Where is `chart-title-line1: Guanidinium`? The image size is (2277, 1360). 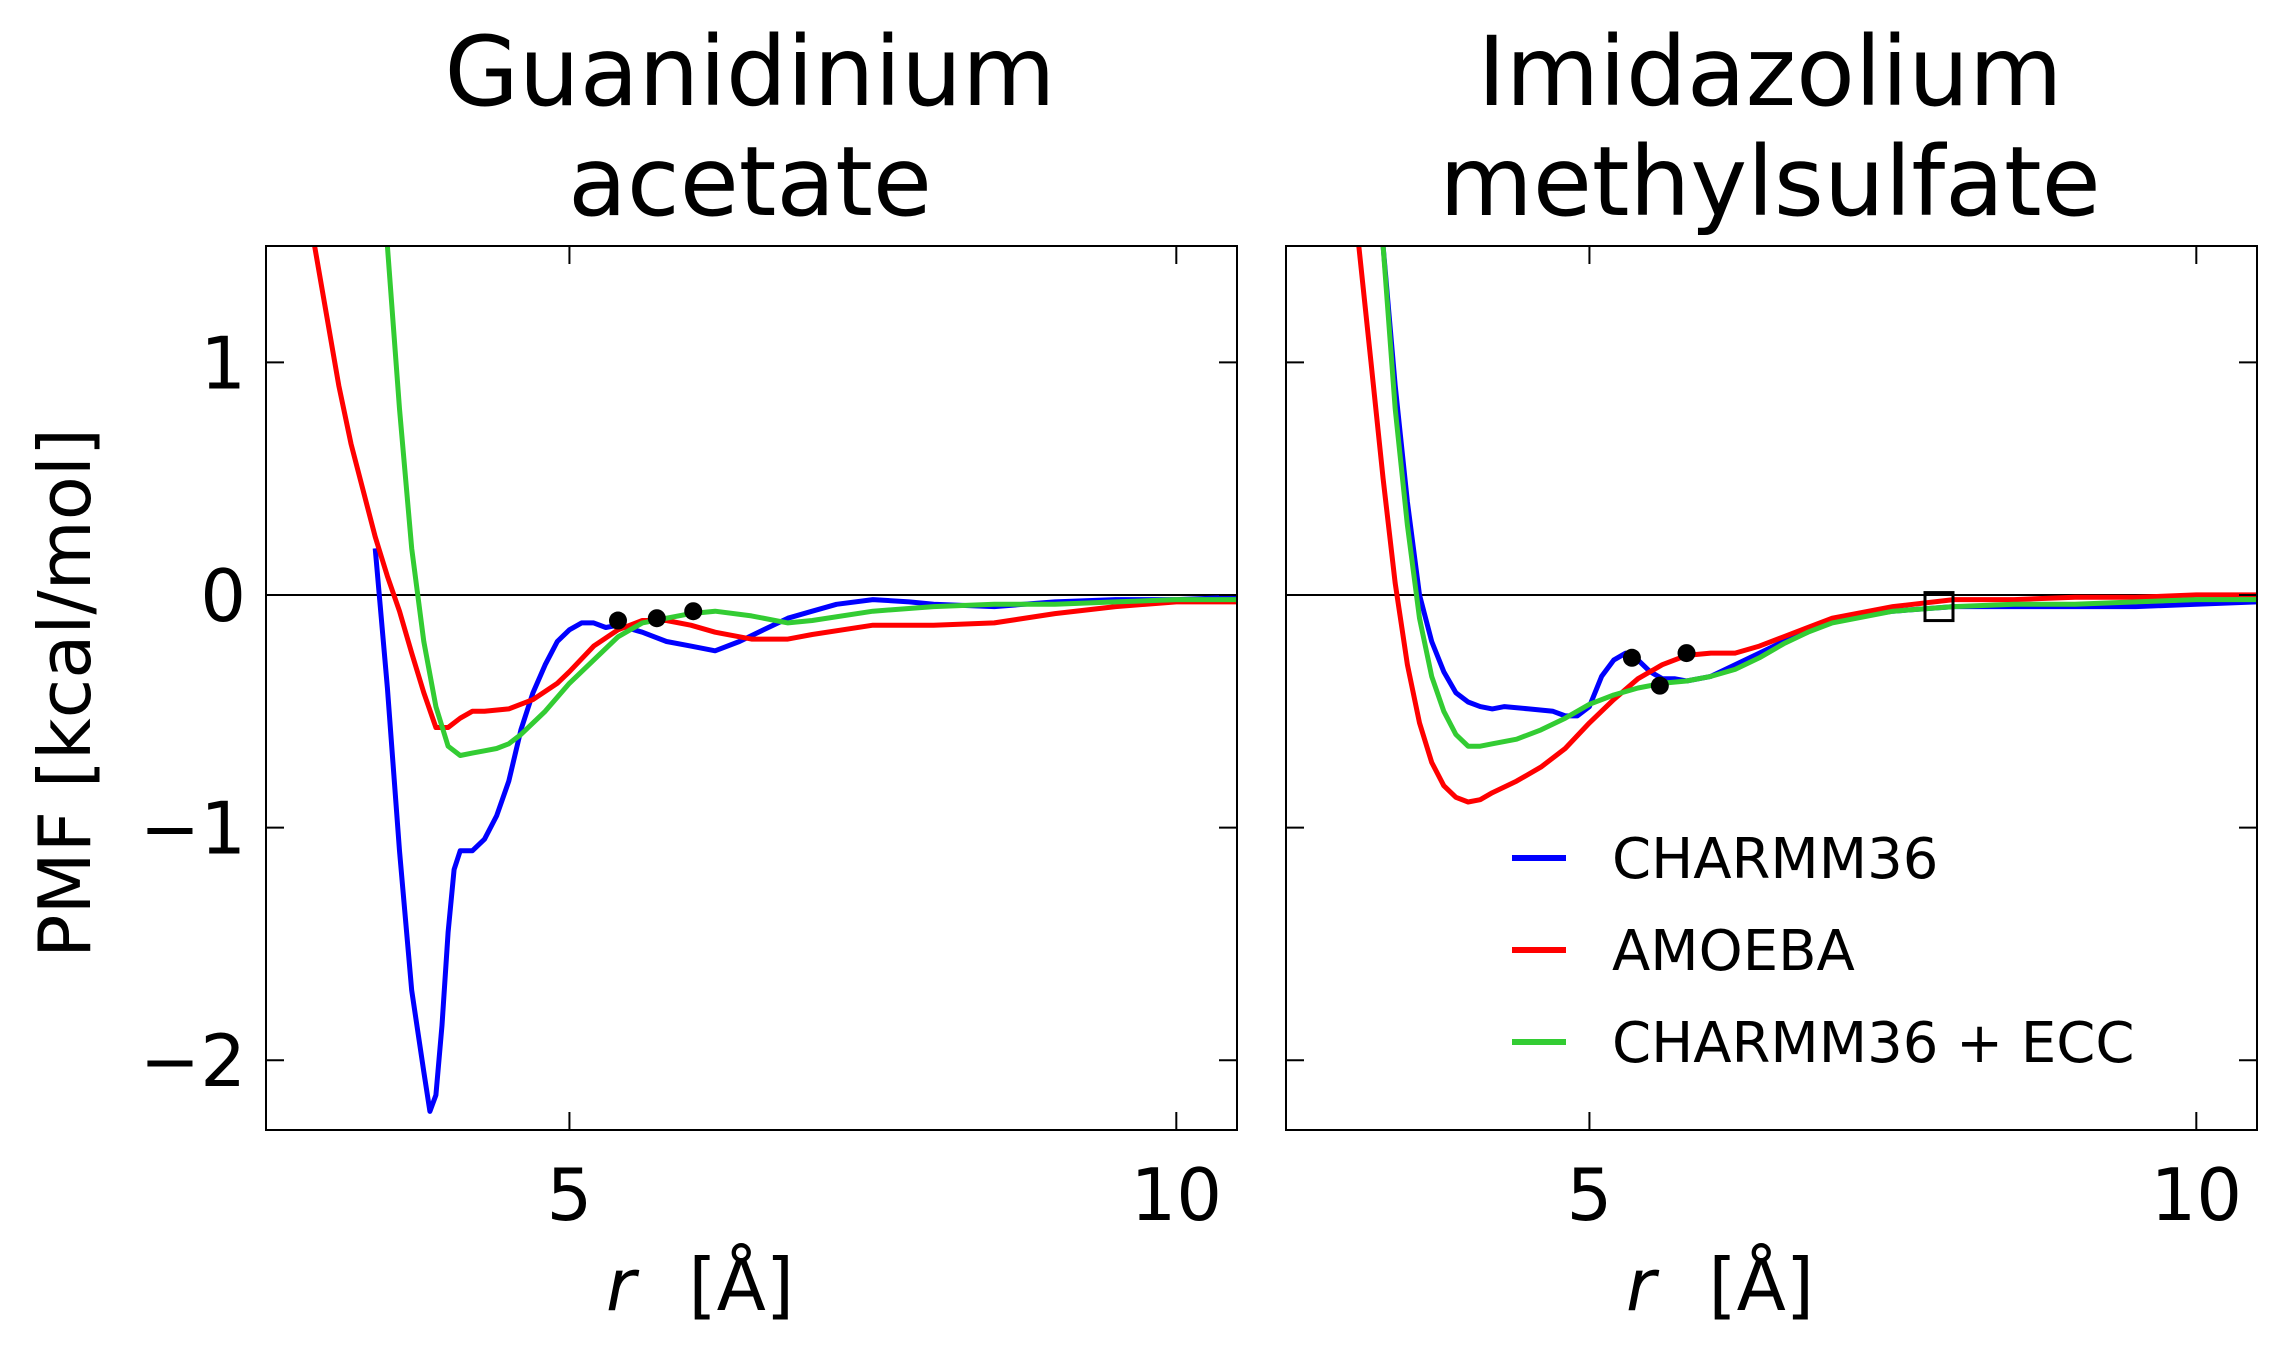 chart-title-line1: Guanidinium is located at coordinates (749, 72).